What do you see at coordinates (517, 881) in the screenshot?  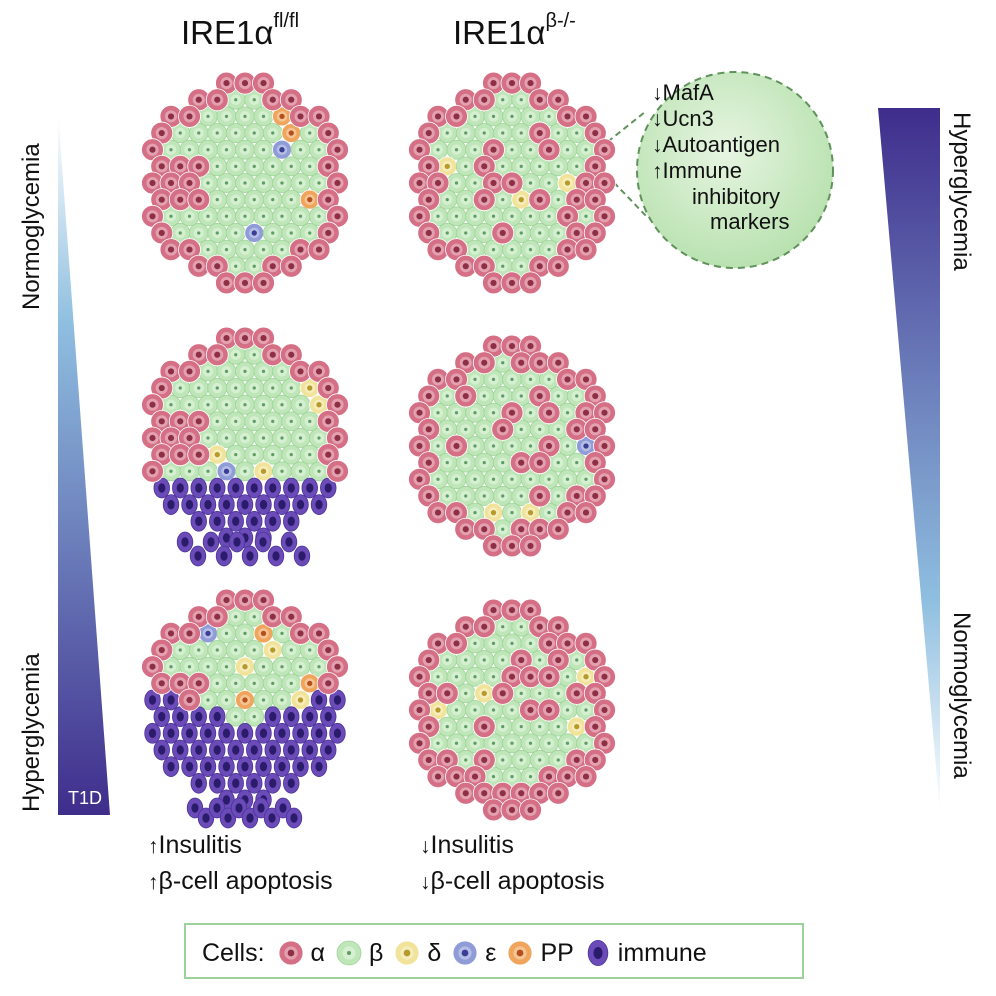 I see `effect-apoptosis: β-cell apoptosis` at bounding box center [517, 881].